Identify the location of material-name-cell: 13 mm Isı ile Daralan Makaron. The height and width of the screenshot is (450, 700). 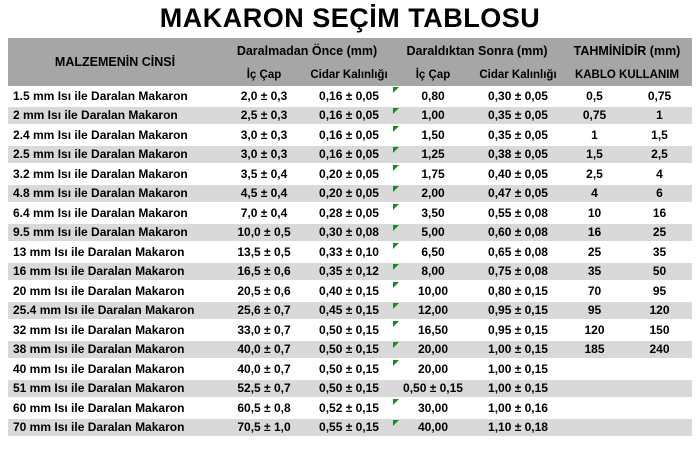
(99, 251).